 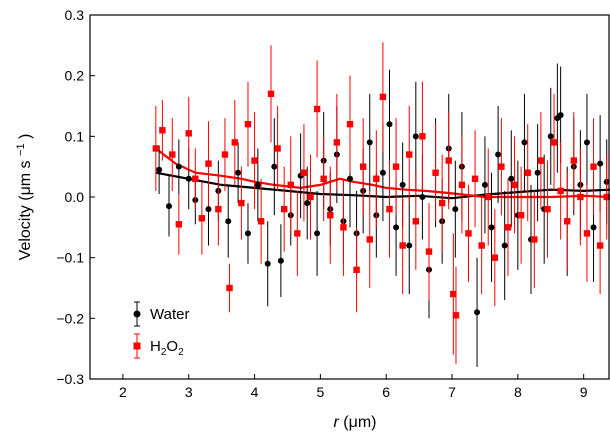 I want to click on x-axis-label: r (μm), so click(x=355, y=422).